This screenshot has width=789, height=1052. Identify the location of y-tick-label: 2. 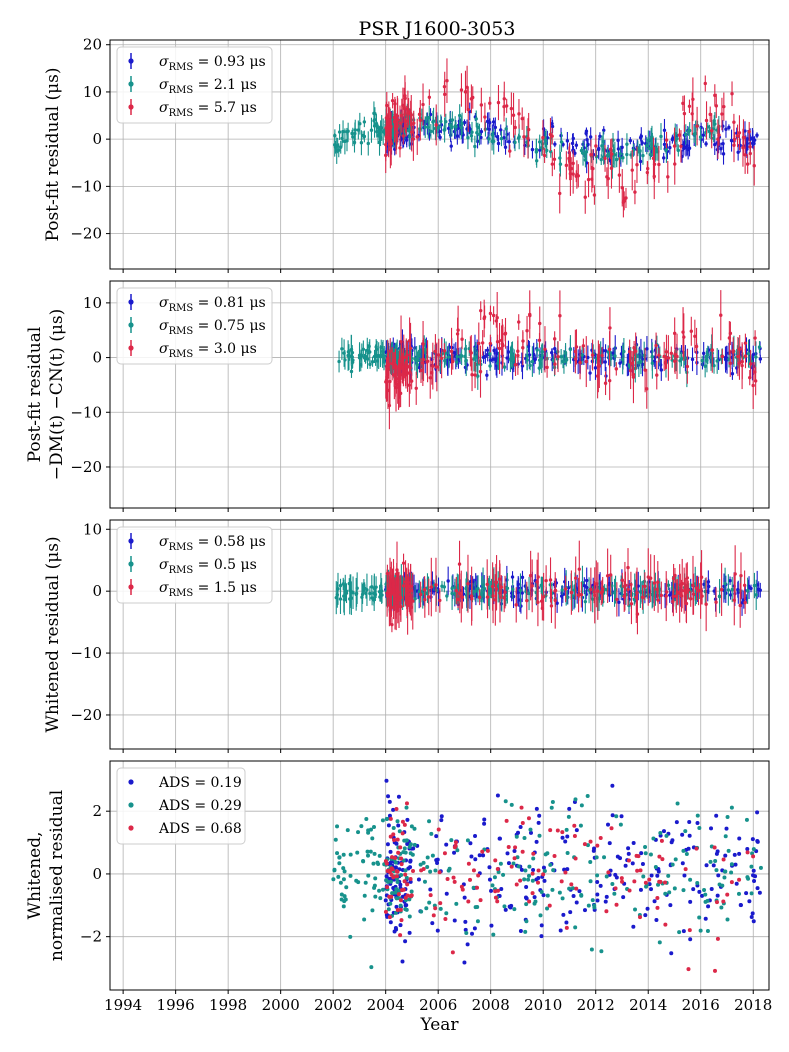
(97, 811).